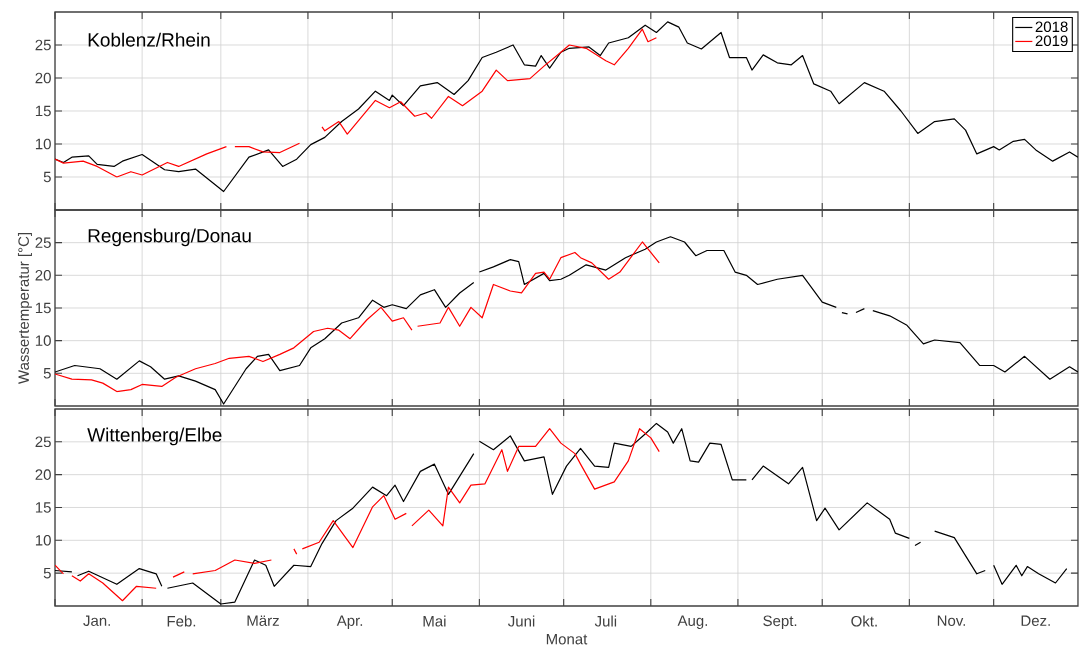 The width and height of the screenshot is (1080, 652). What do you see at coordinates (951, 620) in the screenshot?
I see `x-tick-label: Nov.` at bounding box center [951, 620].